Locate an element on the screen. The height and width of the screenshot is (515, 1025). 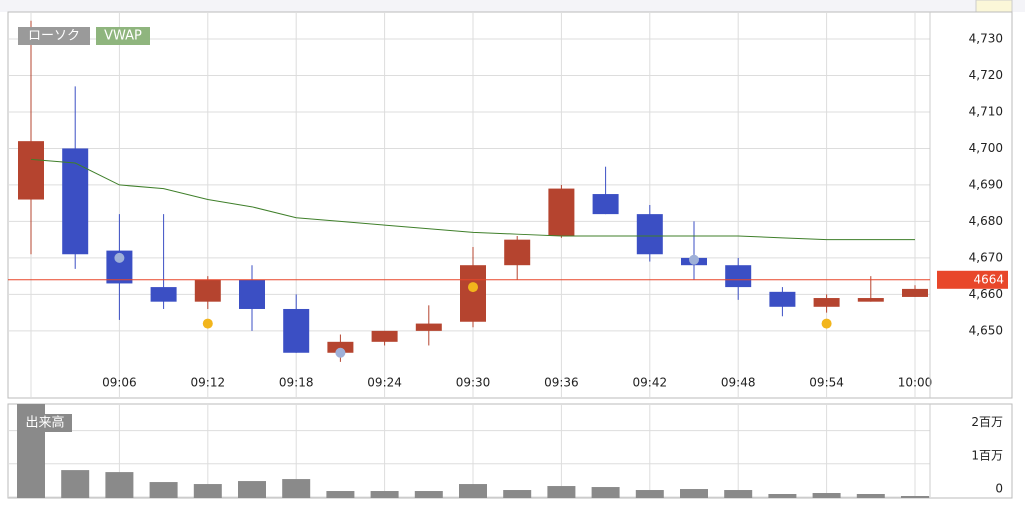
top-button is located at coordinates (994, 6).